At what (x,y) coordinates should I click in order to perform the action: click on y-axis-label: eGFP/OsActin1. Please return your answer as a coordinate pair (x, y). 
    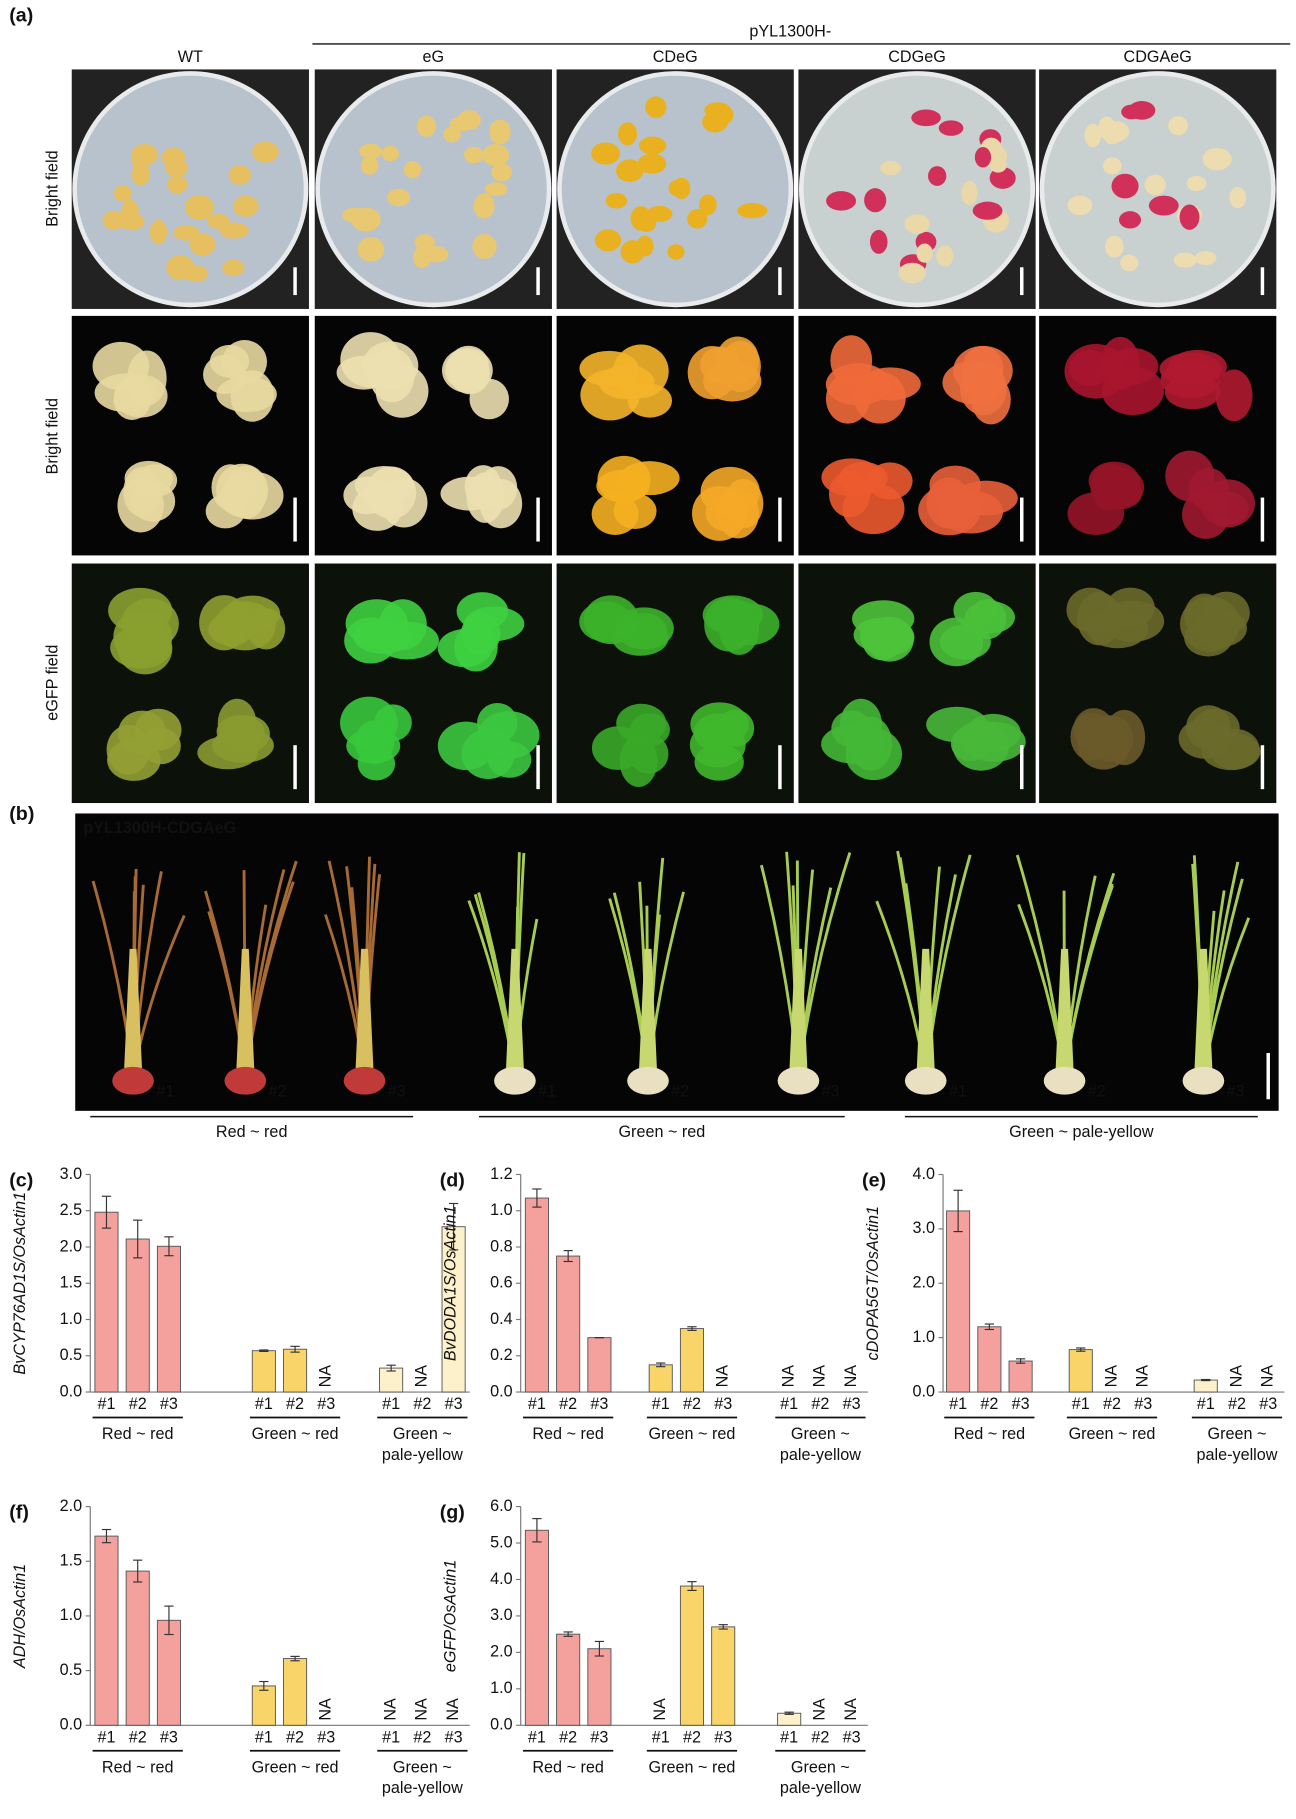
    Looking at the image, I should click on (451, 1616).